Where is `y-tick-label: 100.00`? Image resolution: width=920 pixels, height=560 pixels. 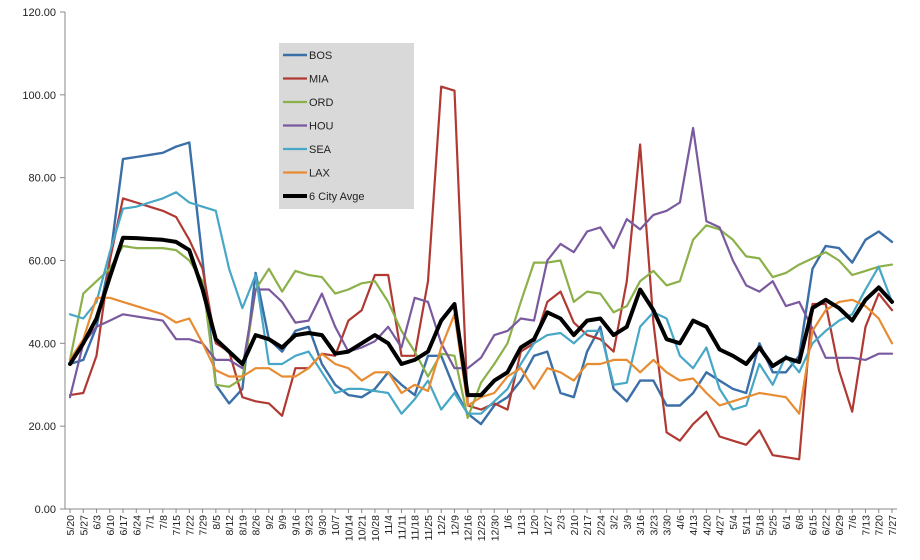 y-tick-label: 100.00 is located at coordinates (39, 96).